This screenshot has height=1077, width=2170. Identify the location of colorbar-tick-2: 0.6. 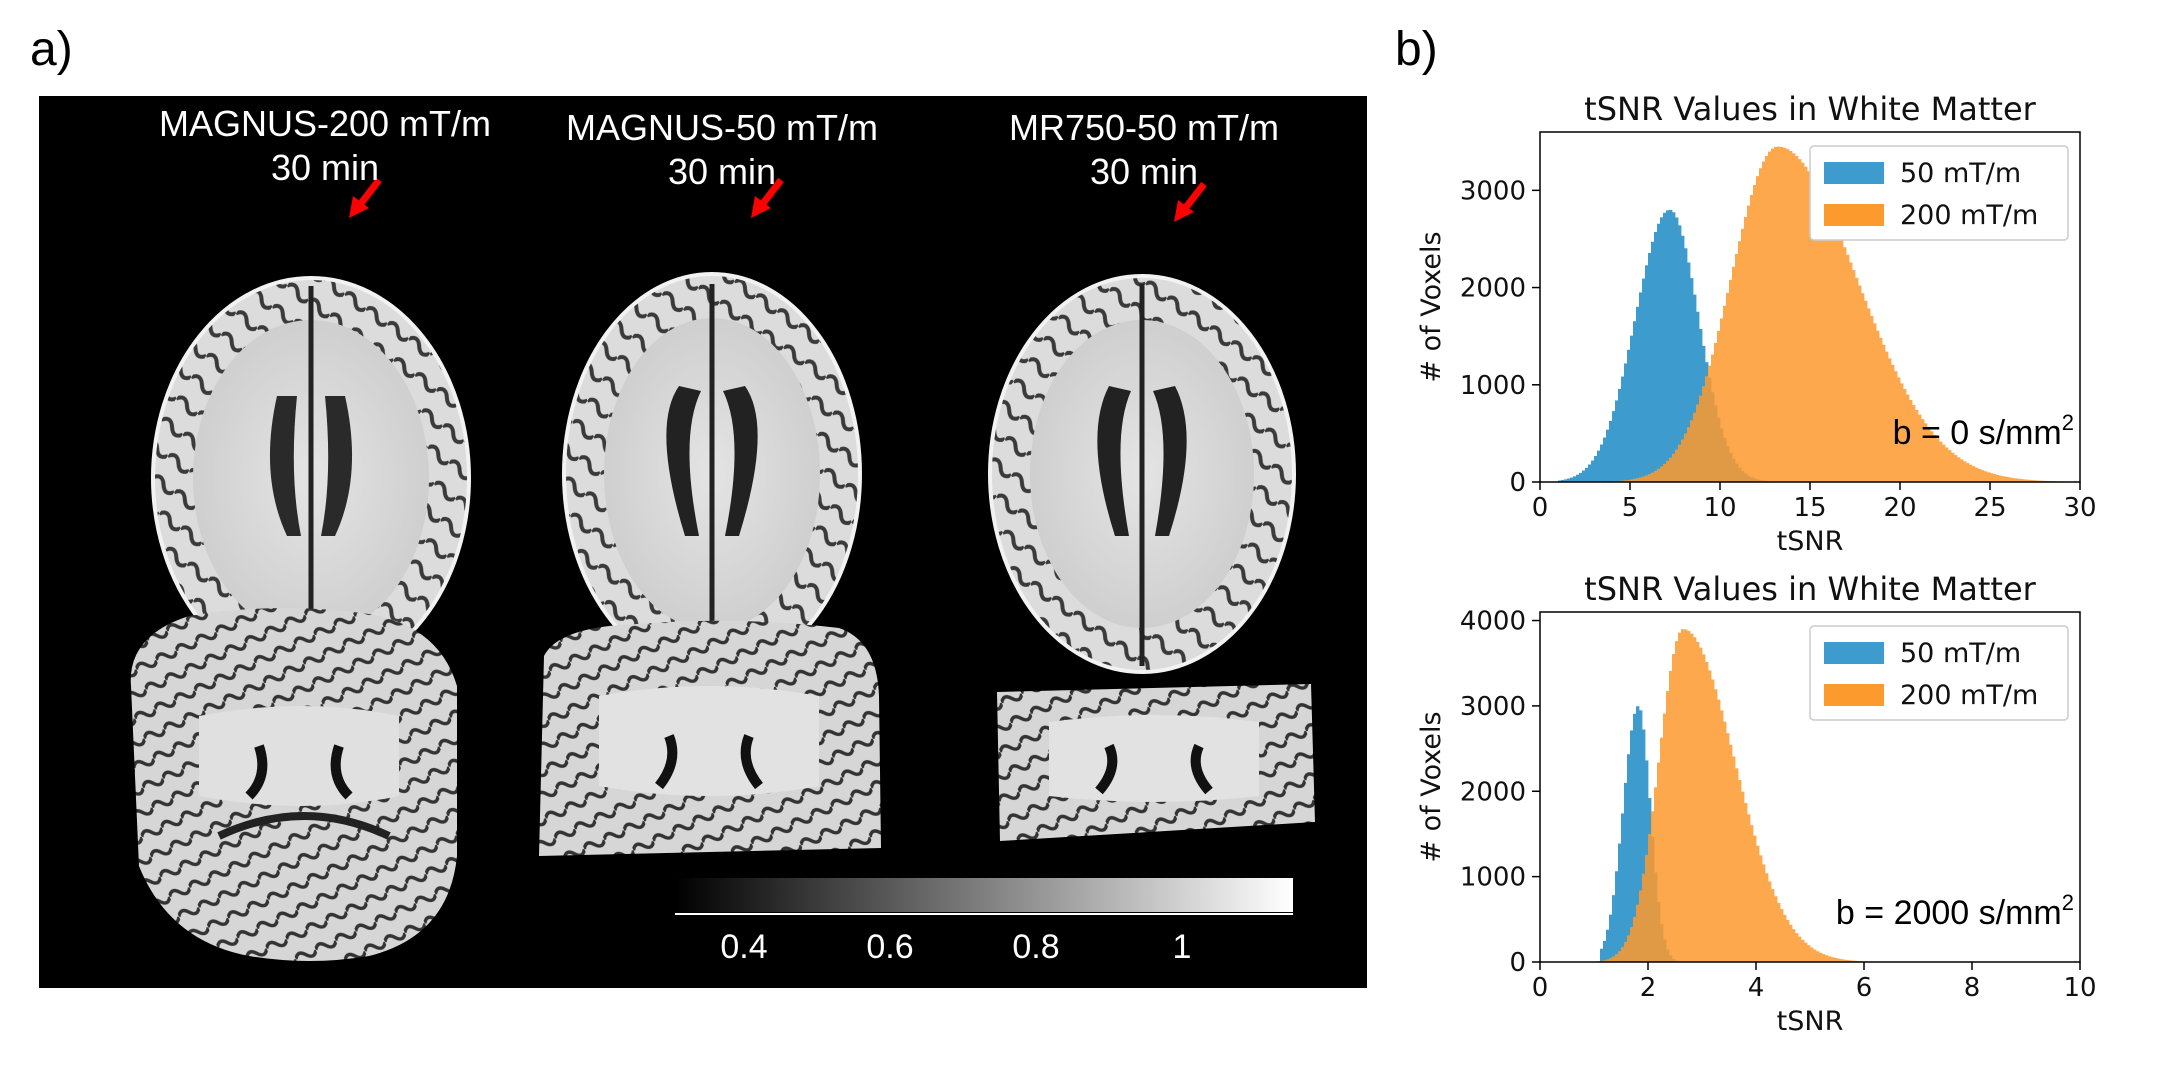
(890, 947).